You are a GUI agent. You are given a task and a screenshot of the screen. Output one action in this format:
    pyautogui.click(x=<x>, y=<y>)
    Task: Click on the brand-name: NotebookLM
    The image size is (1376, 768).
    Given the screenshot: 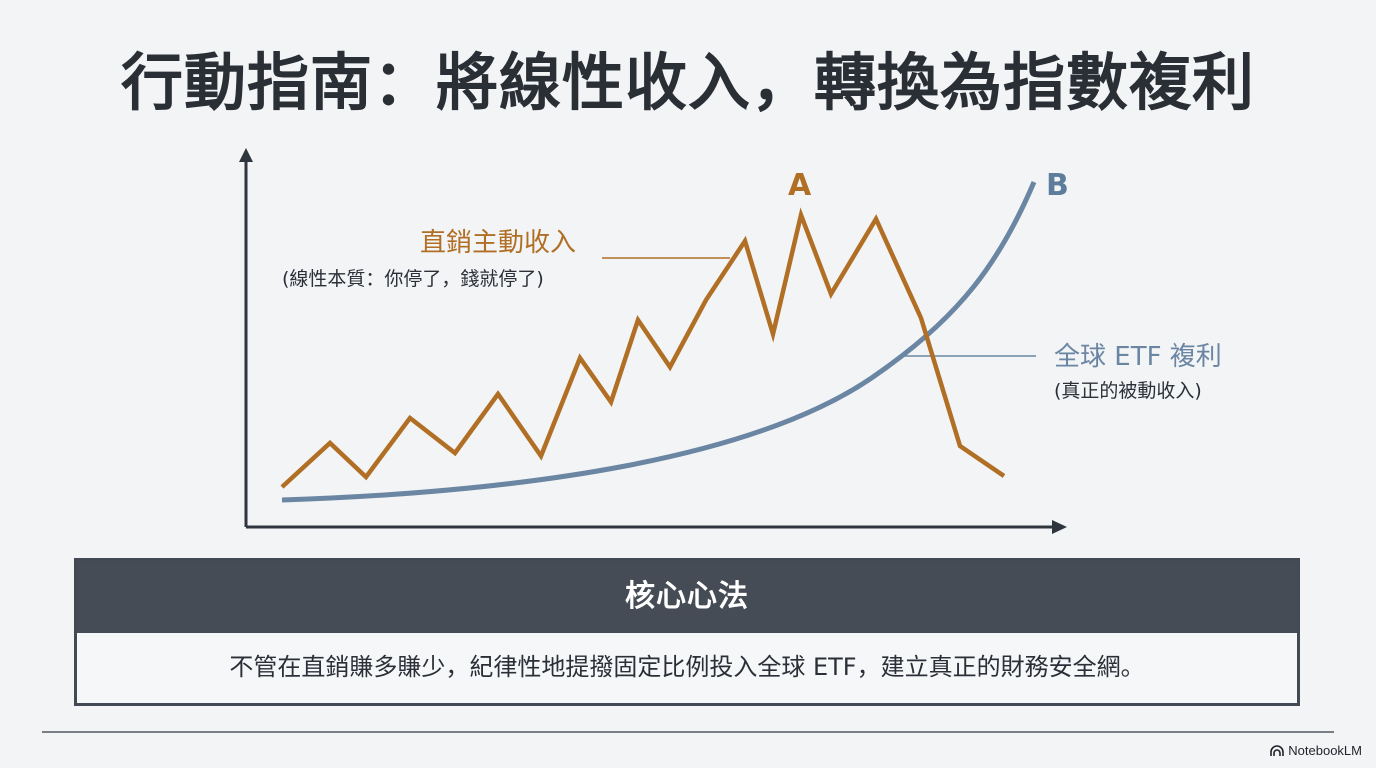 What is the action you would take?
    pyautogui.click(x=1325, y=750)
    